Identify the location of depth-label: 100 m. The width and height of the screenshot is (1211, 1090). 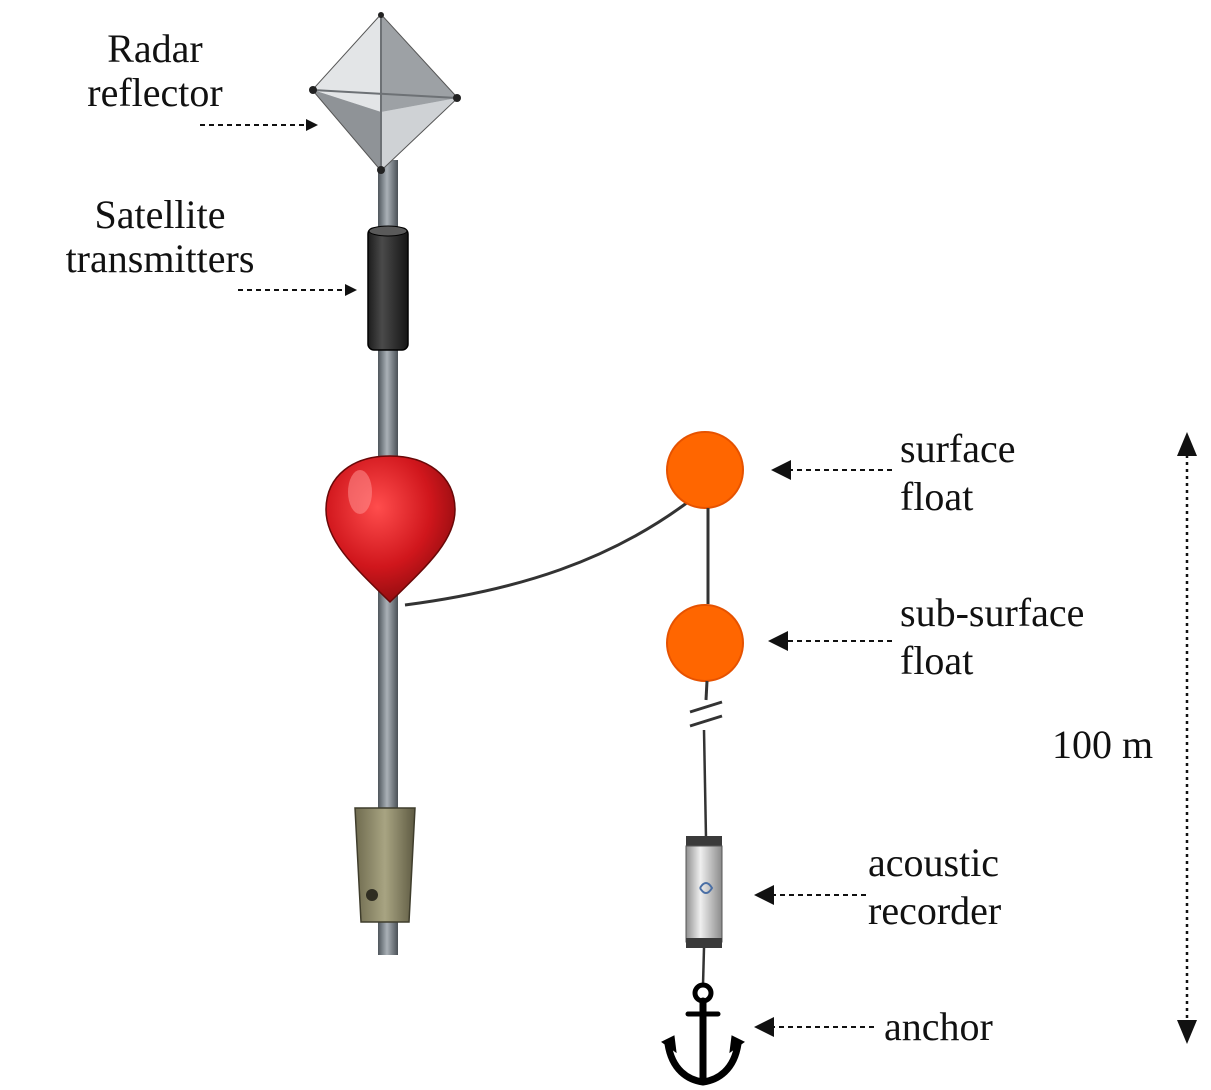
(1103, 744).